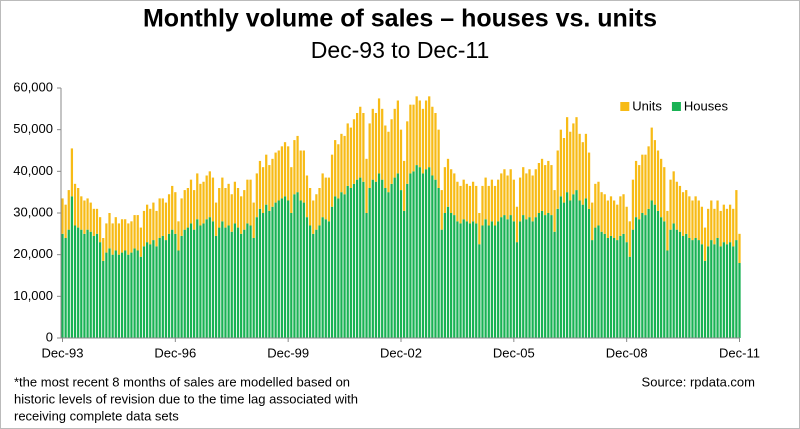  I want to click on footnote: receiving complete data sets, so click(96, 415).